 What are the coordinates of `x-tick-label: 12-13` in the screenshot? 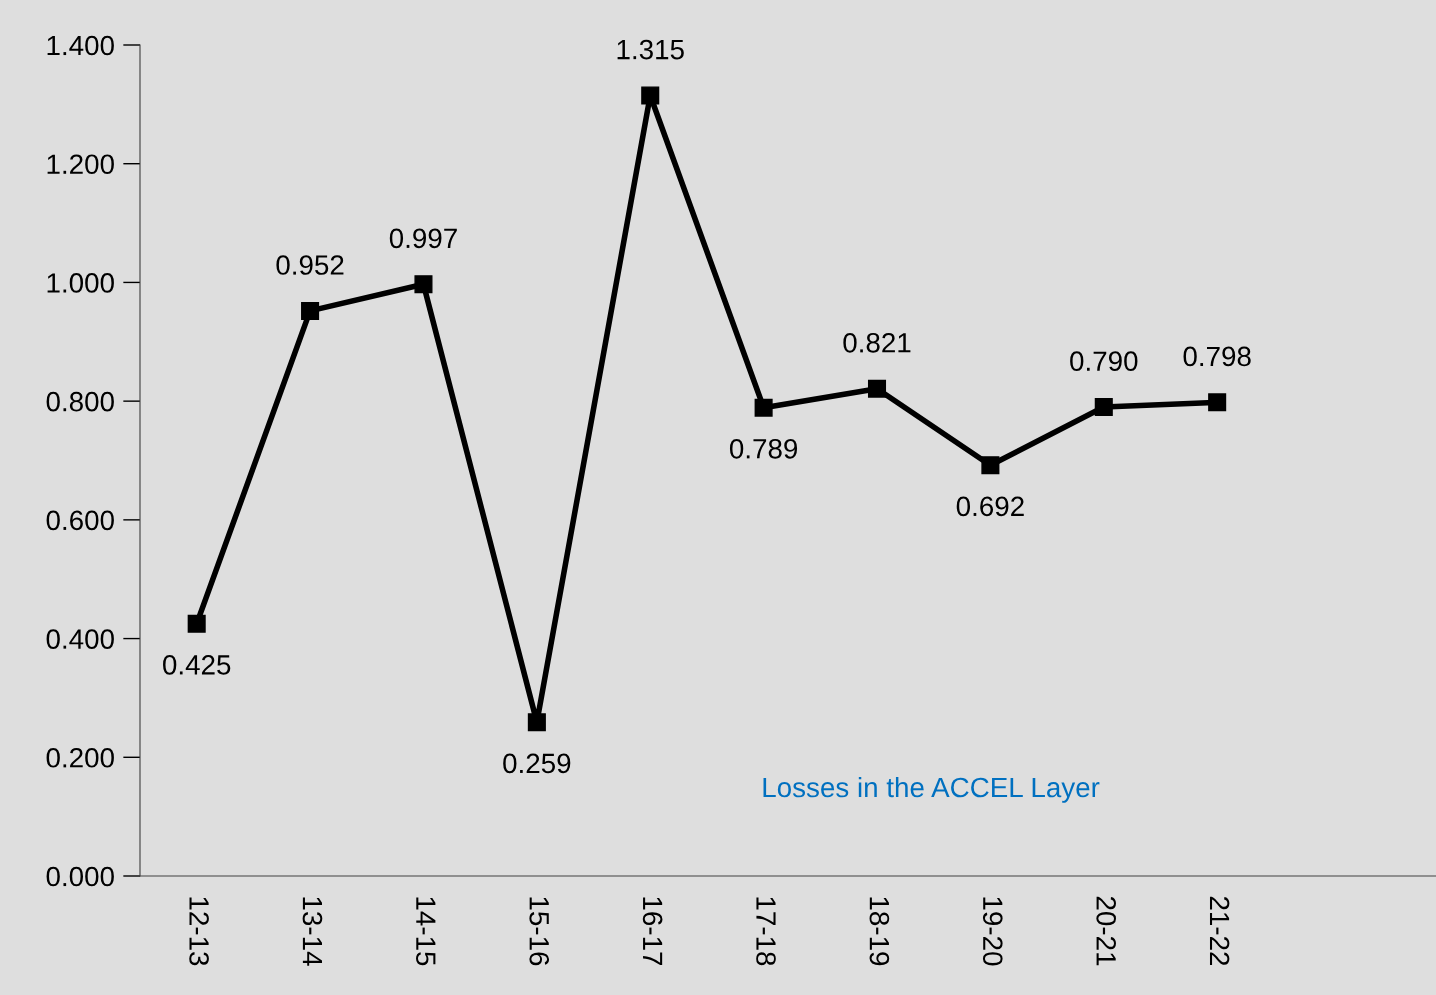 It's located at (199, 931).